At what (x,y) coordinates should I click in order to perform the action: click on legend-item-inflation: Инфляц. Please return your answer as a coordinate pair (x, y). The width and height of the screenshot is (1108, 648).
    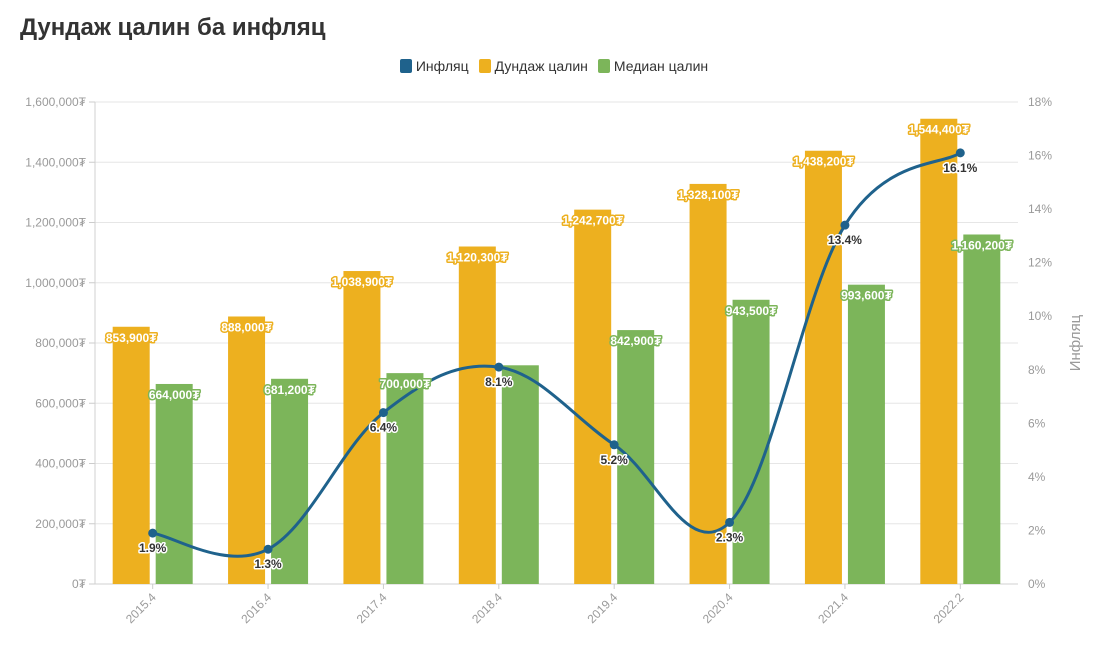
    Looking at the image, I should click on (434, 66).